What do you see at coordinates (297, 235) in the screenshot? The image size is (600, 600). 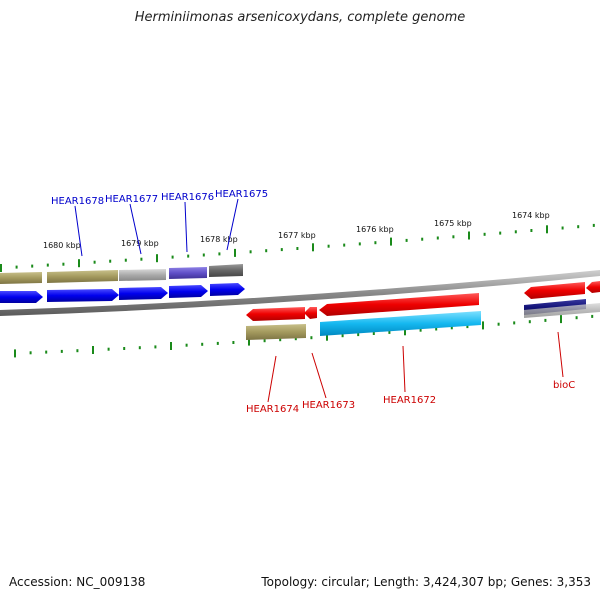 I see `ruler-label-1677: 1677 kbp` at bounding box center [297, 235].